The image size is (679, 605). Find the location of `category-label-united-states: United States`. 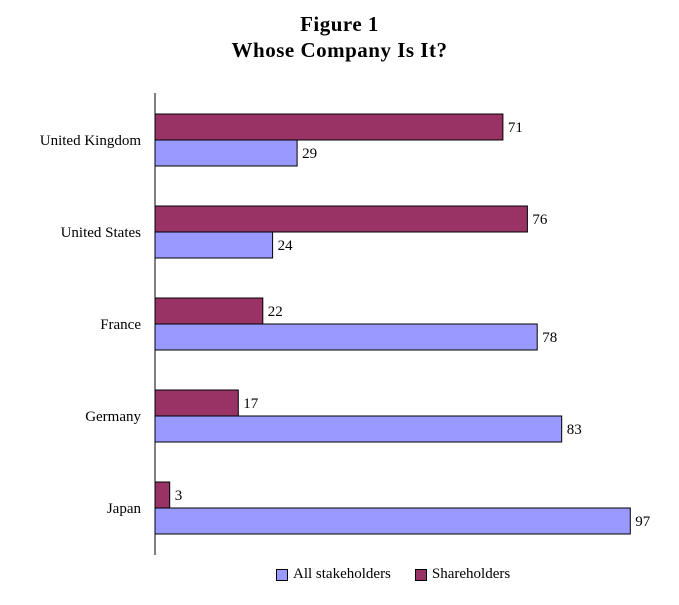

category-label-united-states: United States is located at coordinates (101, 233).